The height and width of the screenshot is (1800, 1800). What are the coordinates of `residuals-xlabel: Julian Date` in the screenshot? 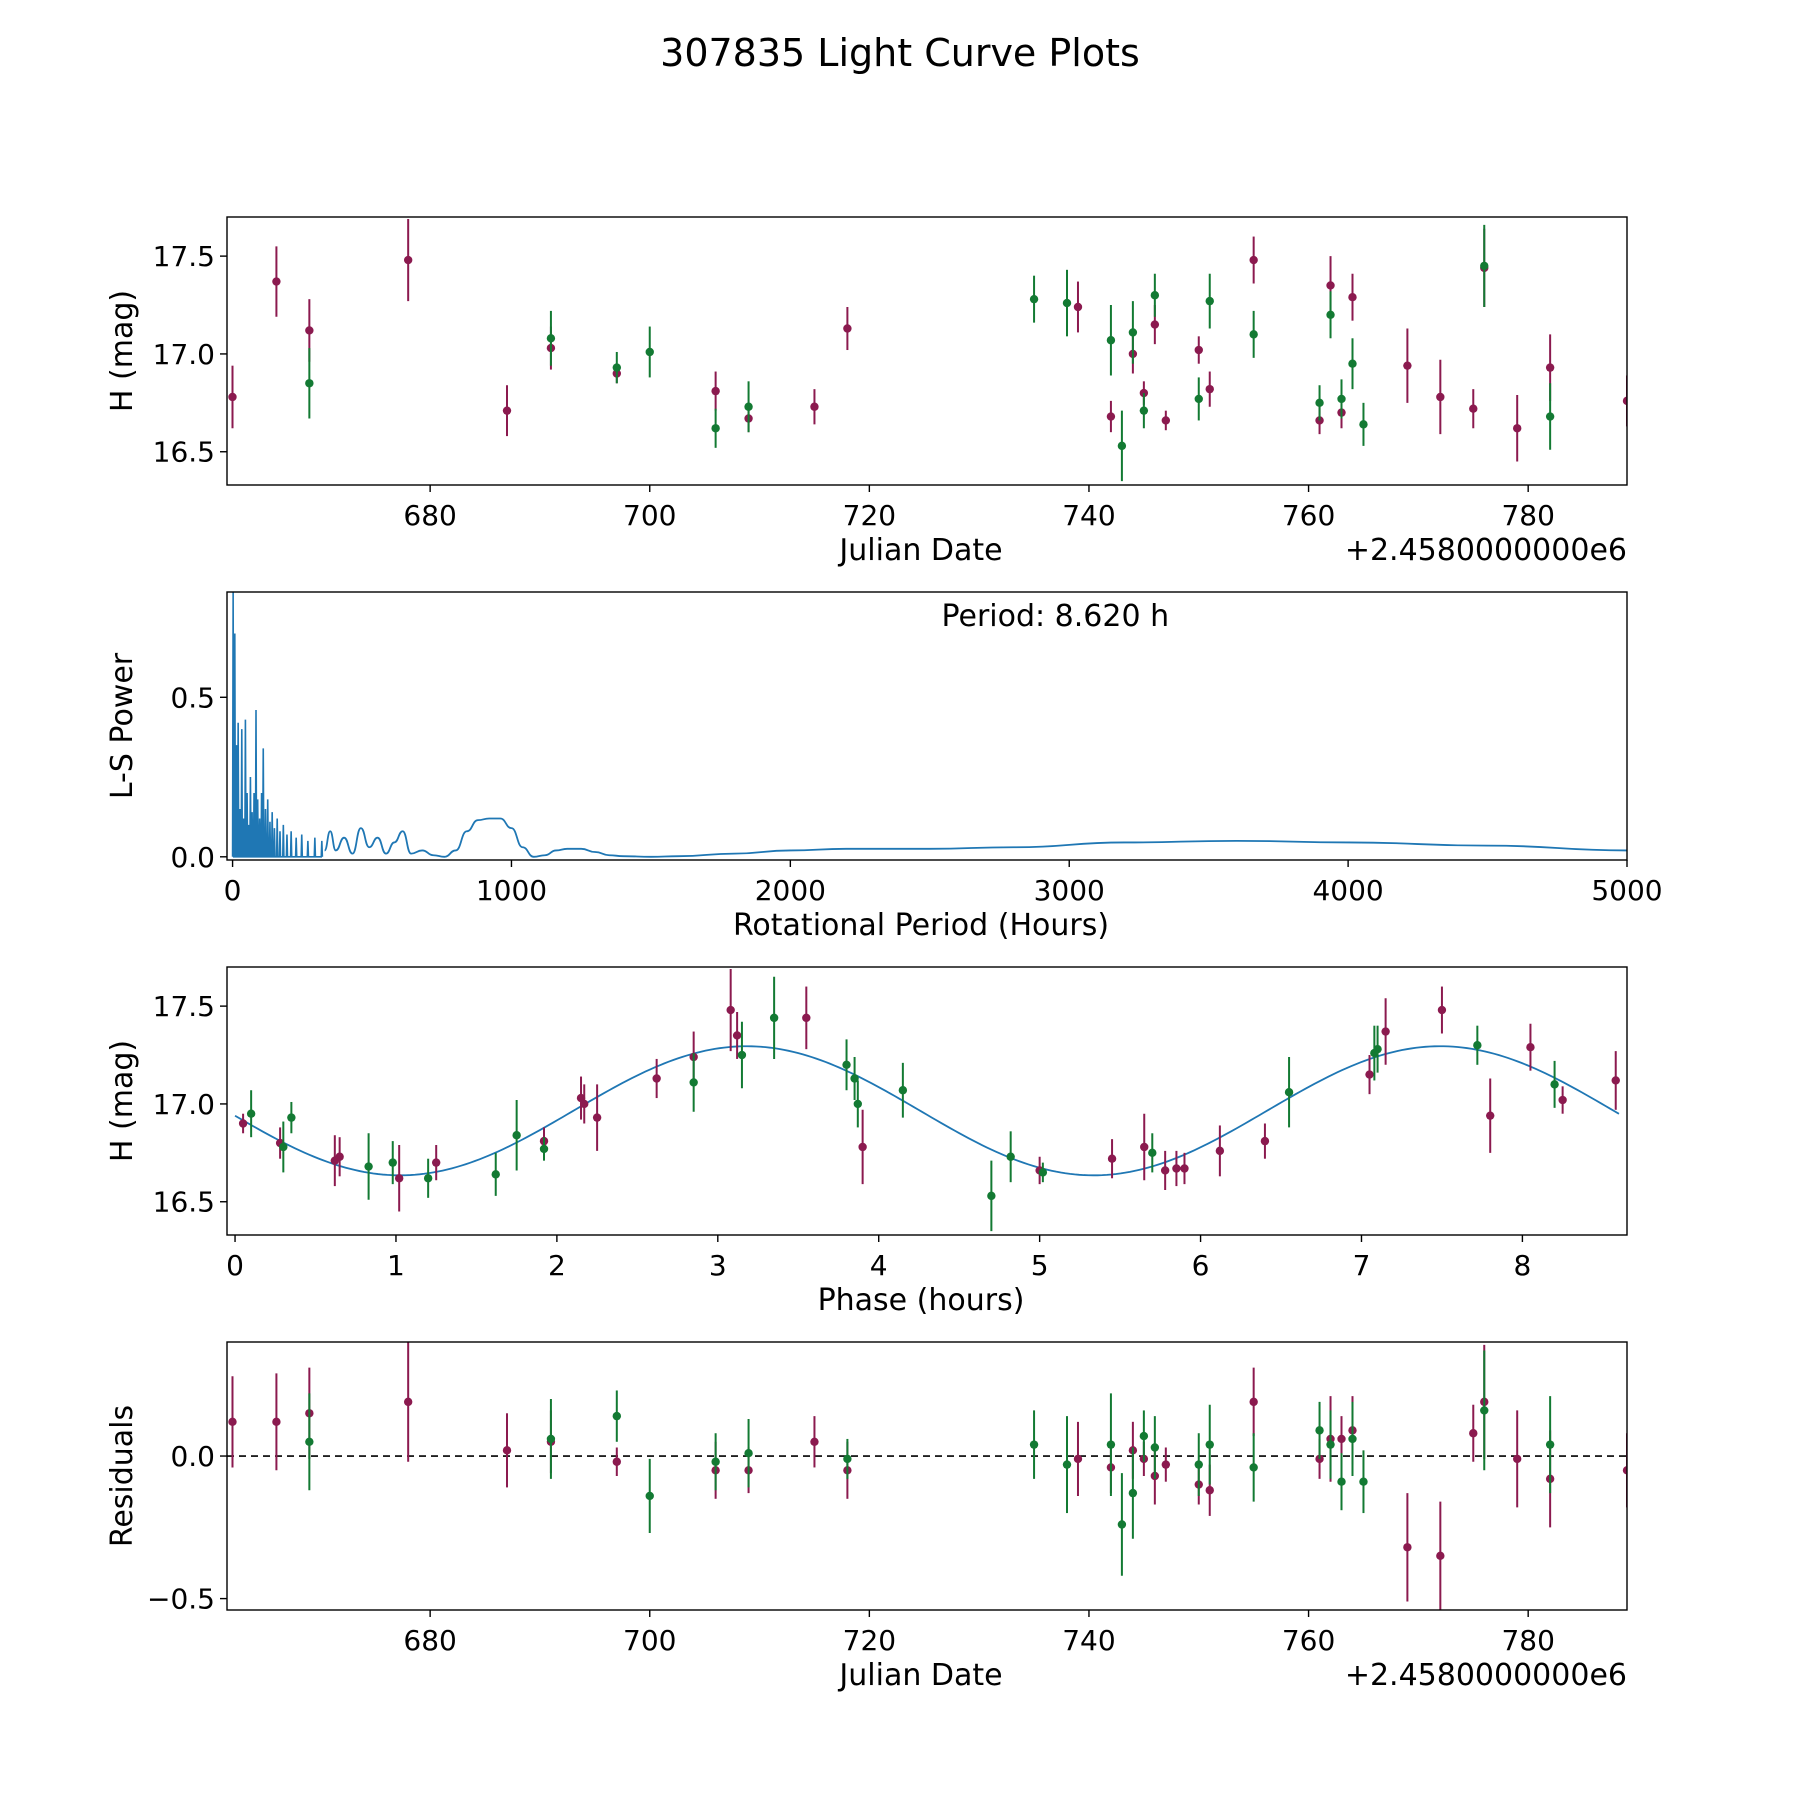 It's located at (919, 1675).